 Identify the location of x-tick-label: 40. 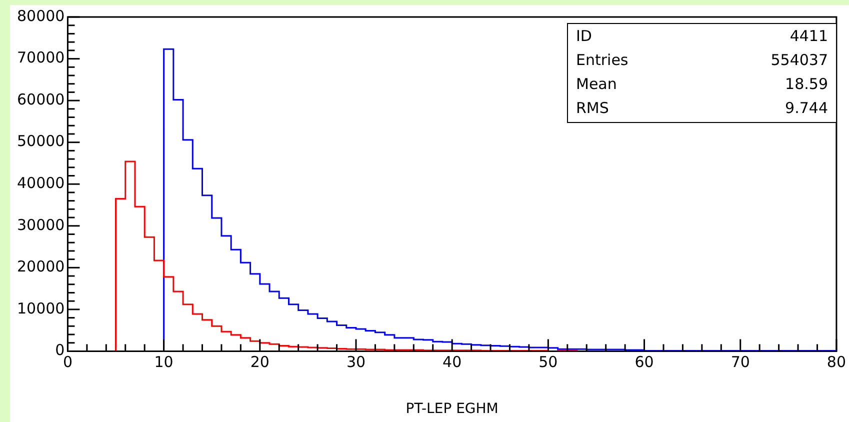
(452, 362).